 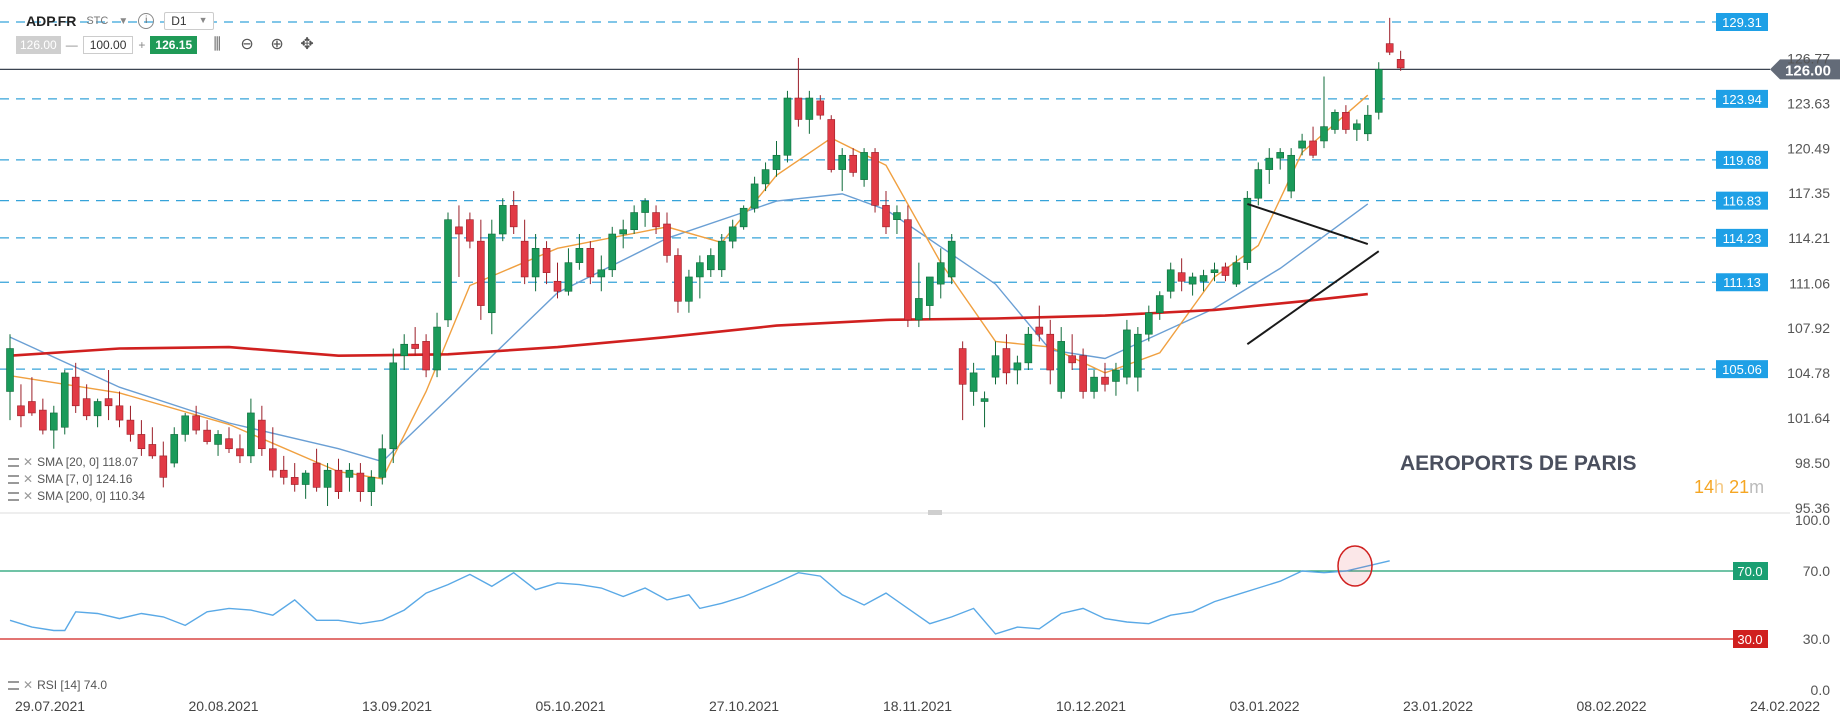 I want to click on price-axis-tick: 95.36, so click(x=1812, y=508).